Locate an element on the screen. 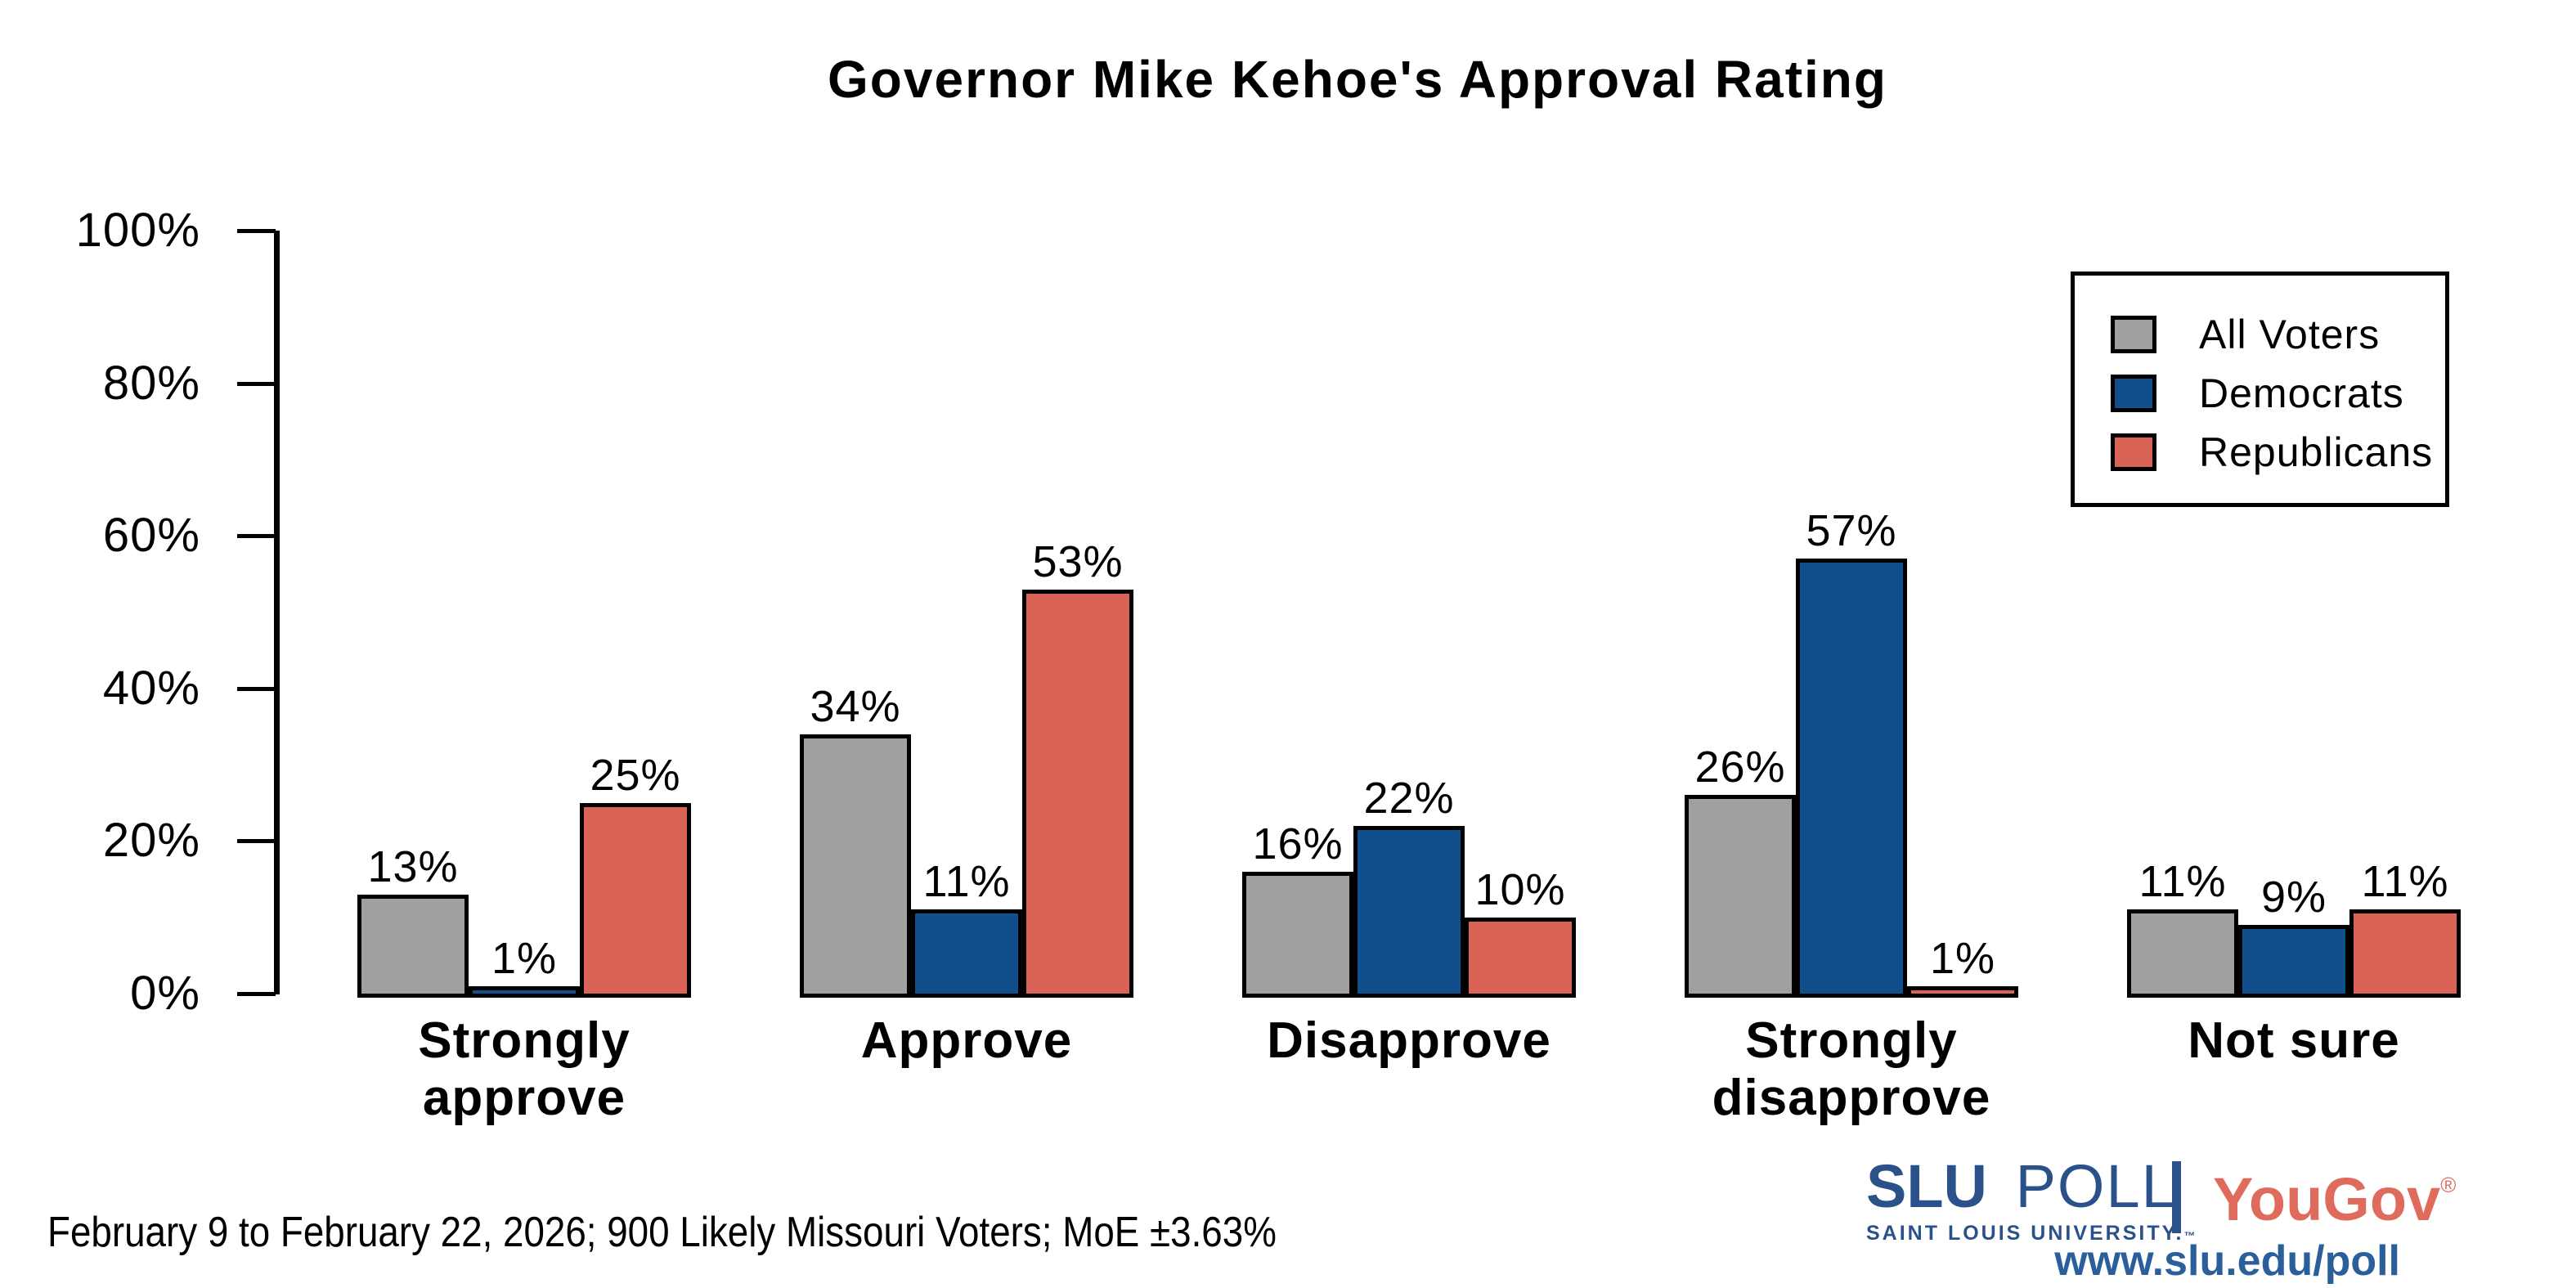 Image resolution: width=2576 pixels, height=1288 pixels. y-tick-60- is located at coordinates (256, 536).